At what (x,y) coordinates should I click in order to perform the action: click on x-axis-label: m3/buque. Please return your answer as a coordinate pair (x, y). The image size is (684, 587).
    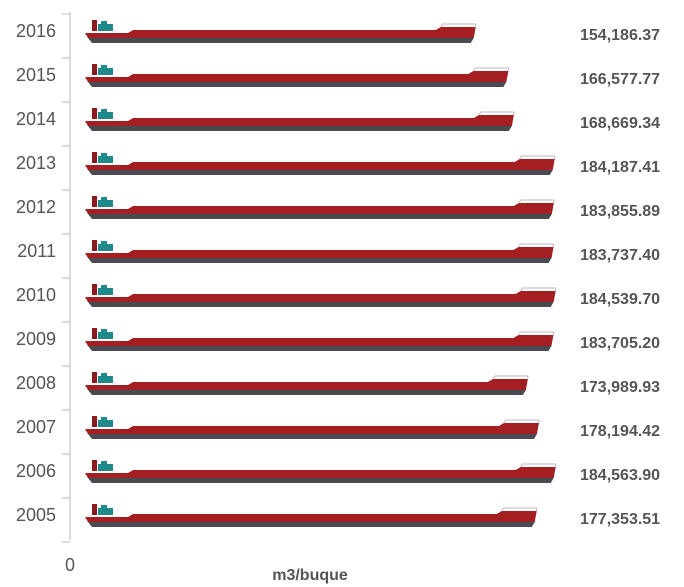
    Looking at the image, I should click on (310, 575).